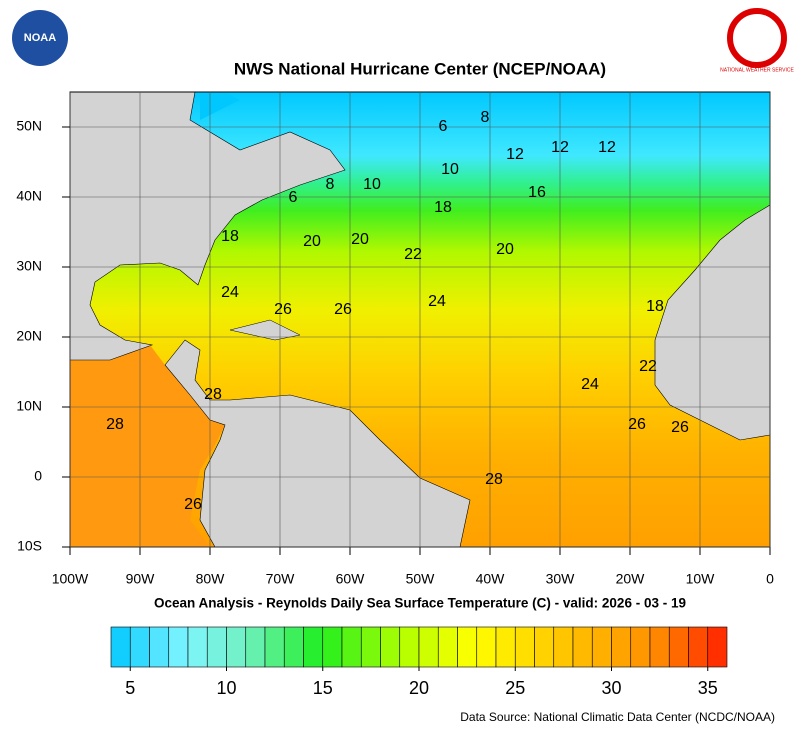 The width and height of the screenshot is (800, 742). I want to click on colorbar-label: 20, so click(419, 688).